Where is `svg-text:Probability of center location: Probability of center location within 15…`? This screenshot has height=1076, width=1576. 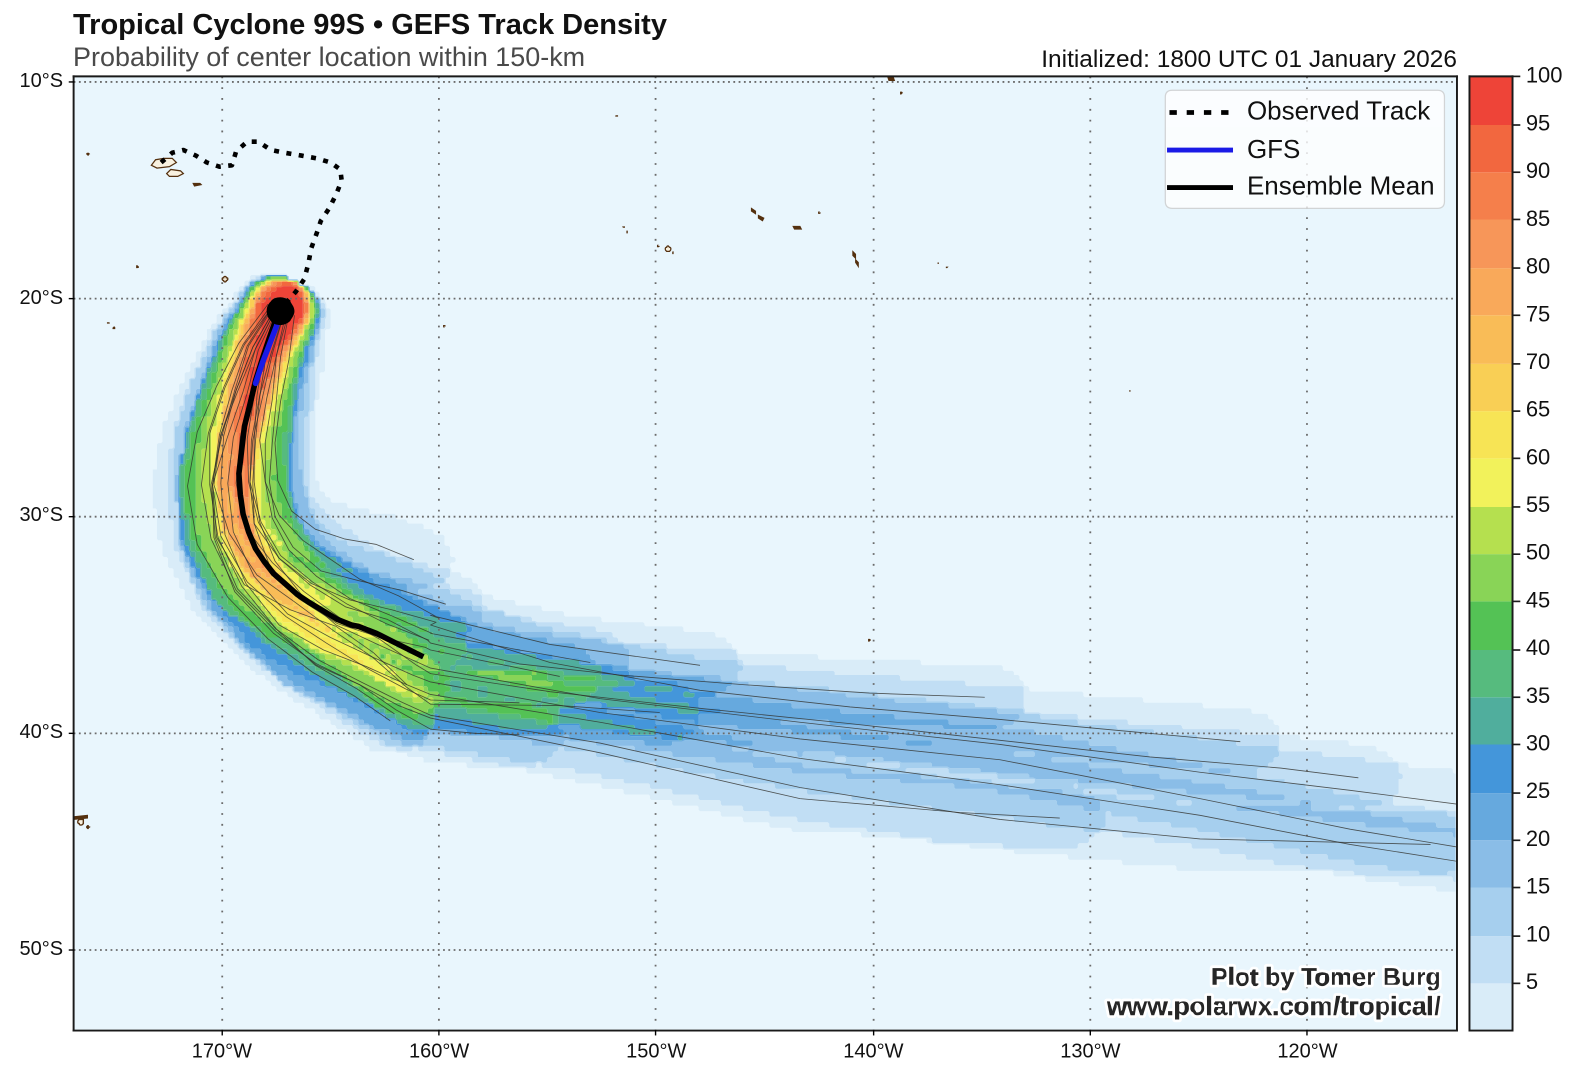
svg-text:Probability of center location: Probability of center location within 15… is located at coordinates (329, 57).